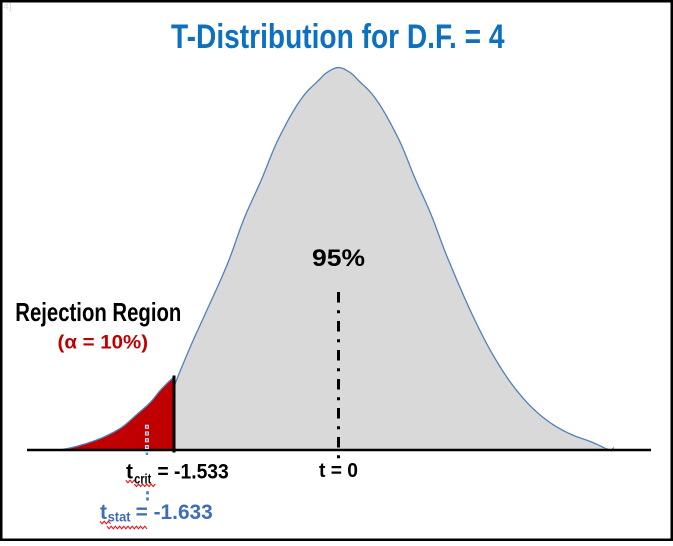  What do you see at coordinates (119, 517) in the screenshot?
I see `svg-text: stat` at bounding box center [119, 517].